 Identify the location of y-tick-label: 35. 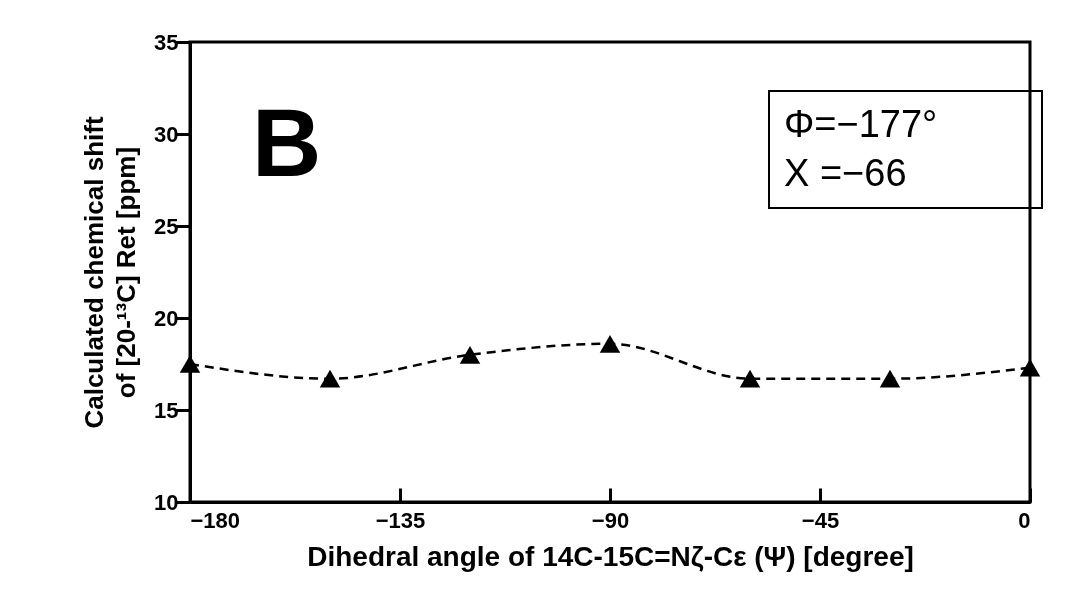
(166, 42).